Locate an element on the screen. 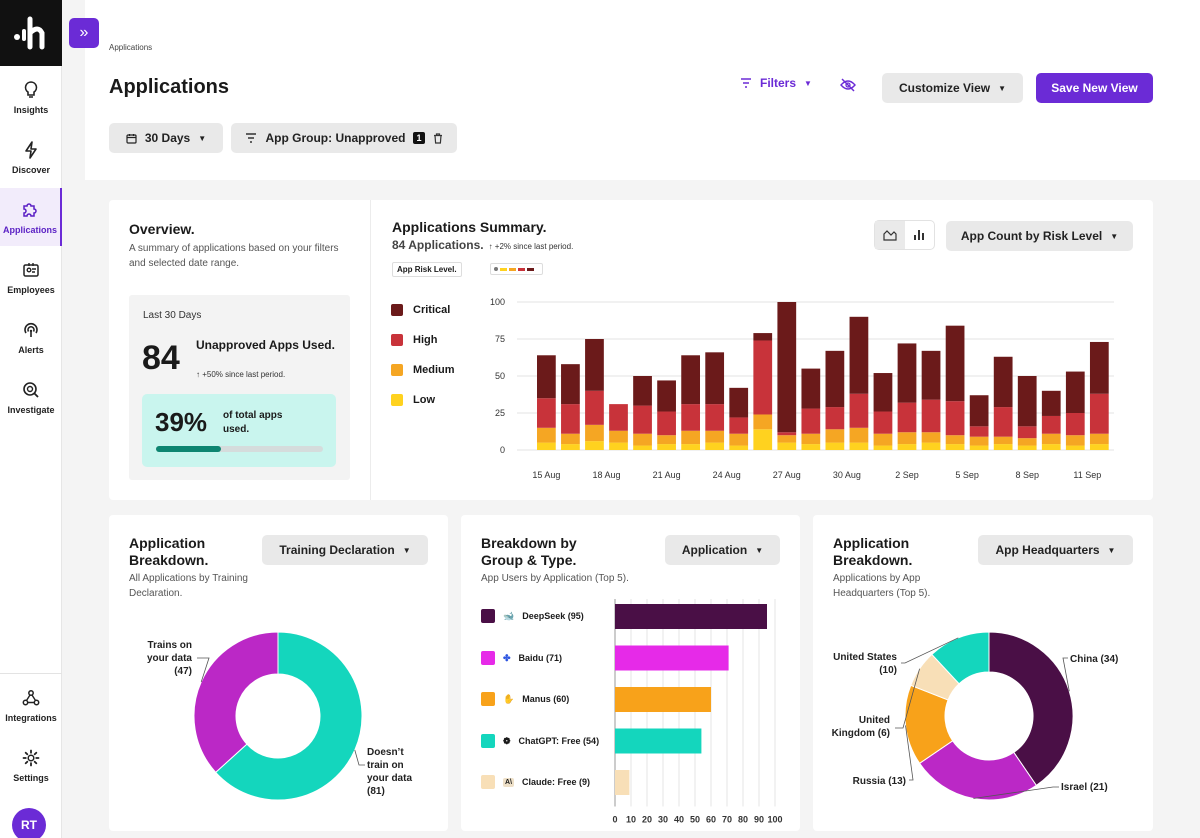 This screenshot has height=838, width=1200. filters-label: Filters is located at coordinates (778, 83).